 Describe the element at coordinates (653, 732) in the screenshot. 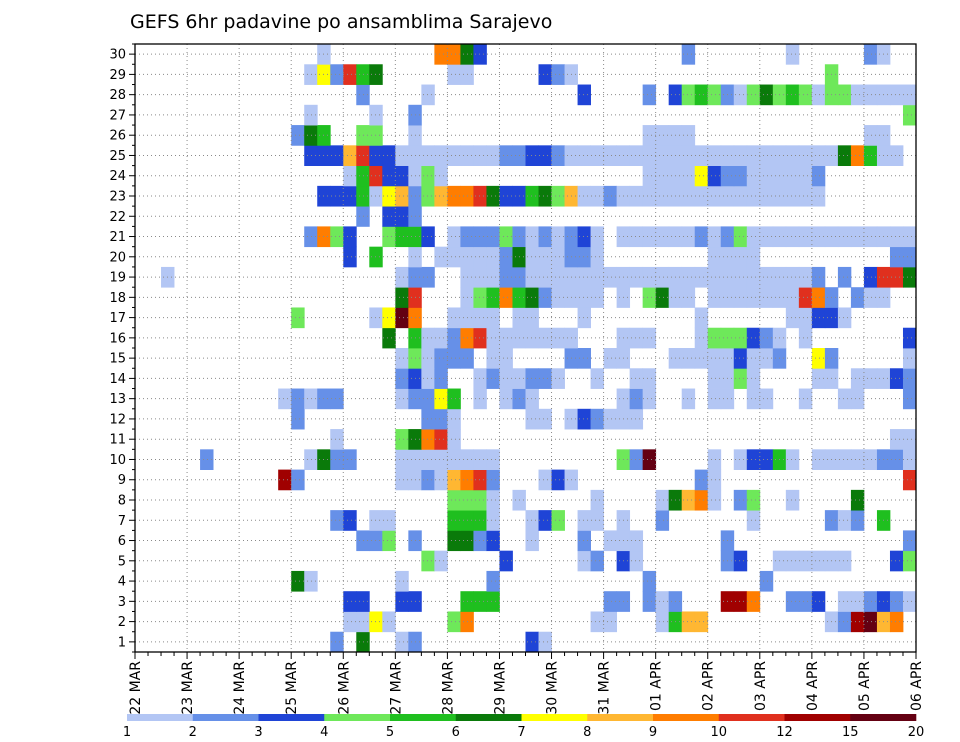

I see `colorbar-tick-label: 9` at that location.